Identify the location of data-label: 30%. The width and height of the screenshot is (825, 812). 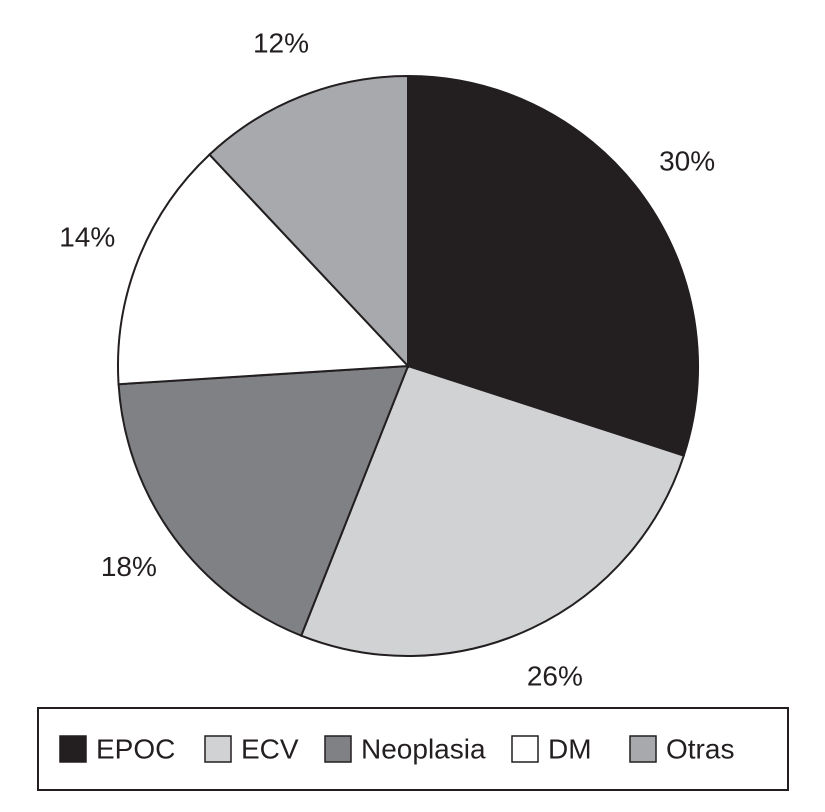
(687, 161).